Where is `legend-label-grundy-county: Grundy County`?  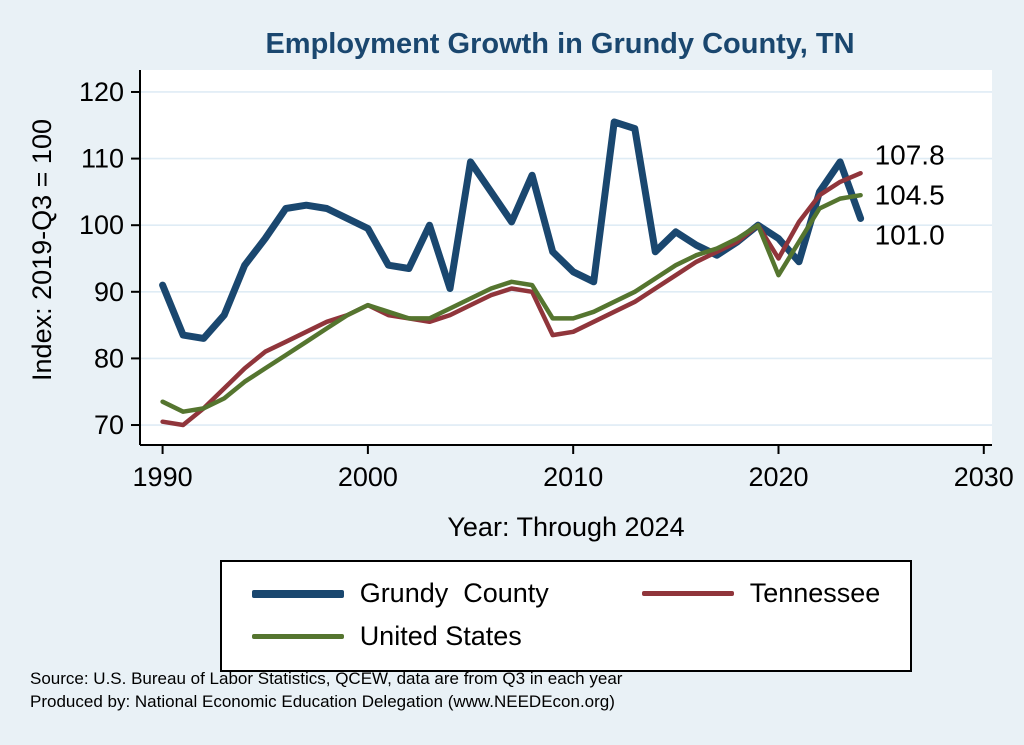
legend-label-grundy-county: Grundy County is located at coordinates (454, 593).